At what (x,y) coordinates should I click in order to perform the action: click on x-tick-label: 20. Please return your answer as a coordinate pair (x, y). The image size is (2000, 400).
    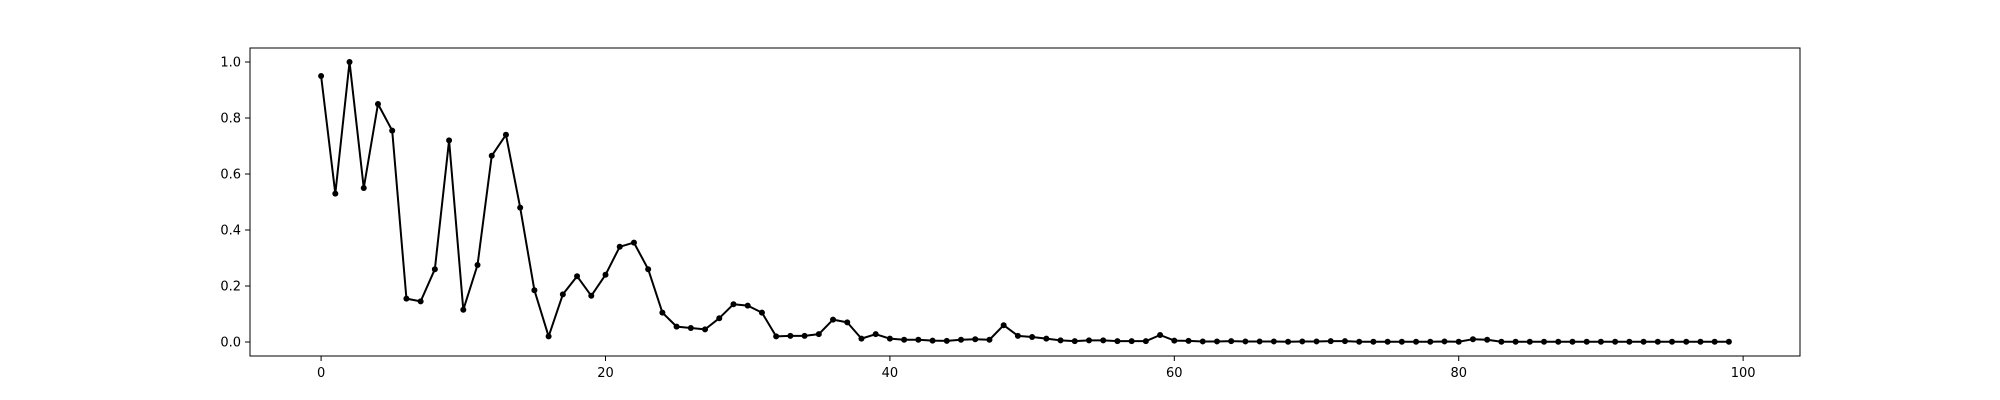
    Looking at the image, I should click on (605, 373).